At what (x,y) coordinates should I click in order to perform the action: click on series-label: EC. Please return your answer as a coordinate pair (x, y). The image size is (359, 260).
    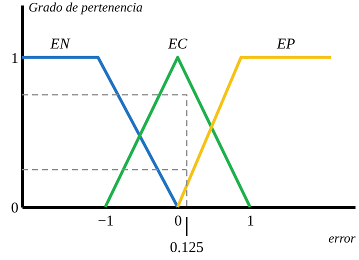
    Looking at the image, I should click on (177, 44).